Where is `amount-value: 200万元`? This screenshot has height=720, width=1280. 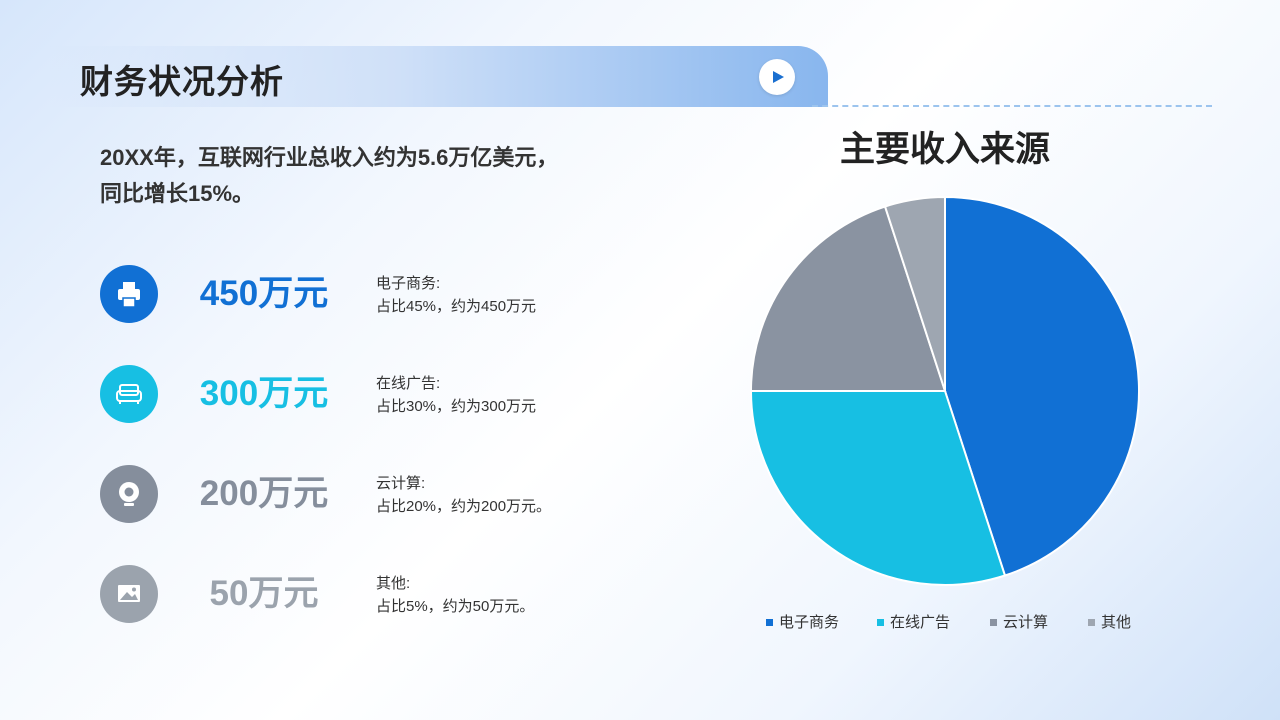
amount-value: 200万元 is located at coordinates (264, 493).